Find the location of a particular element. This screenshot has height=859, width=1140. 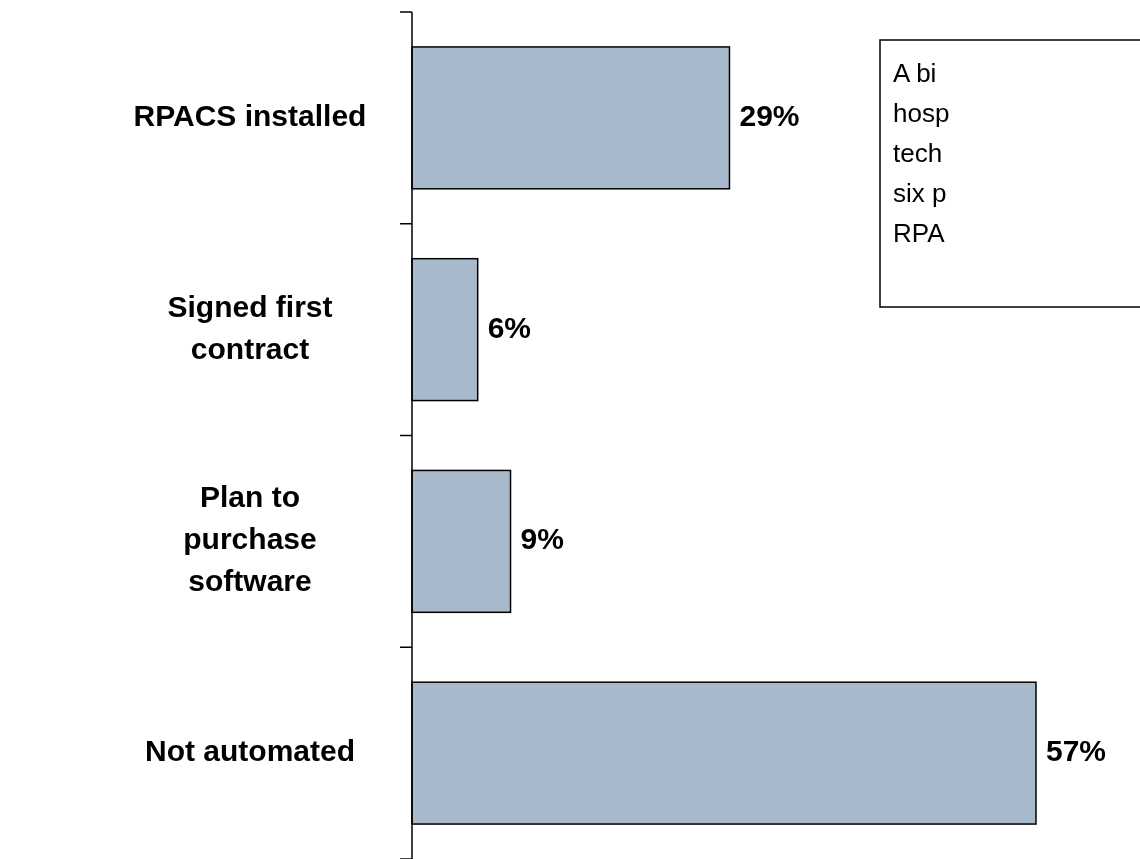

y-tick-label: RPACS installed is located at coordinates (250, 115).